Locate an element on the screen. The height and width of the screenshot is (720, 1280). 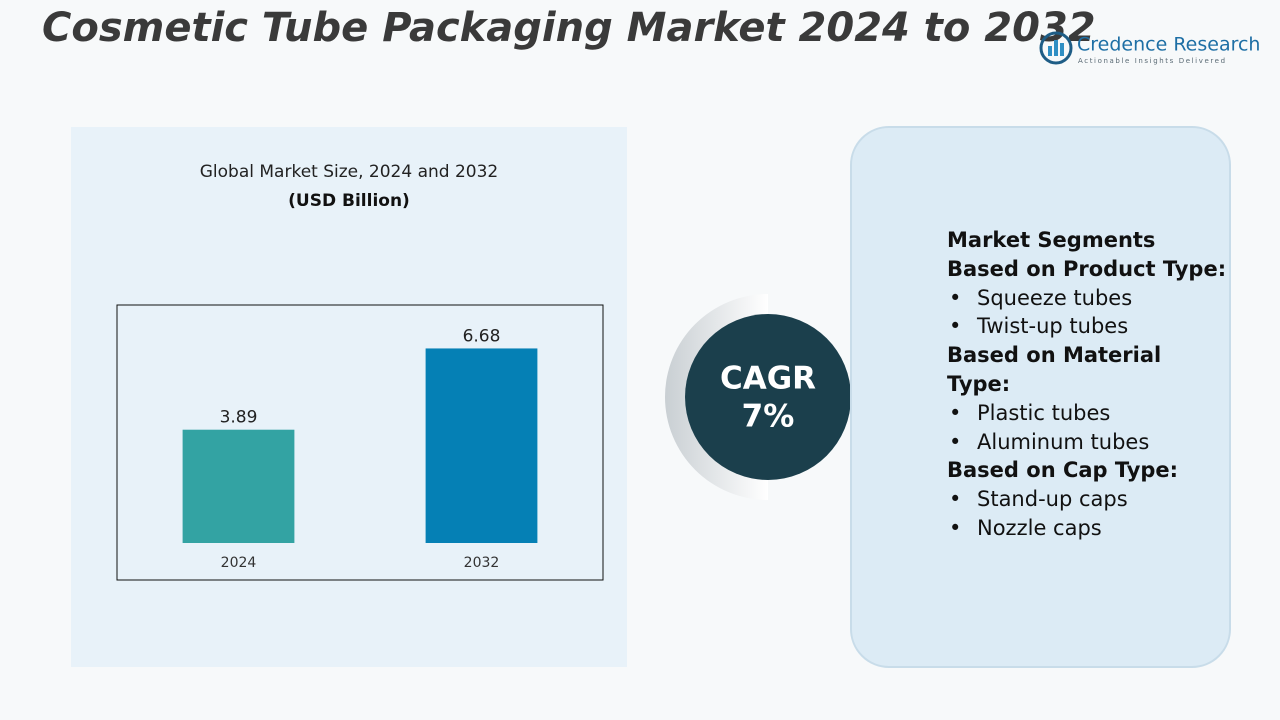
cagr-value: 7% is located at coordinates (768, 417).